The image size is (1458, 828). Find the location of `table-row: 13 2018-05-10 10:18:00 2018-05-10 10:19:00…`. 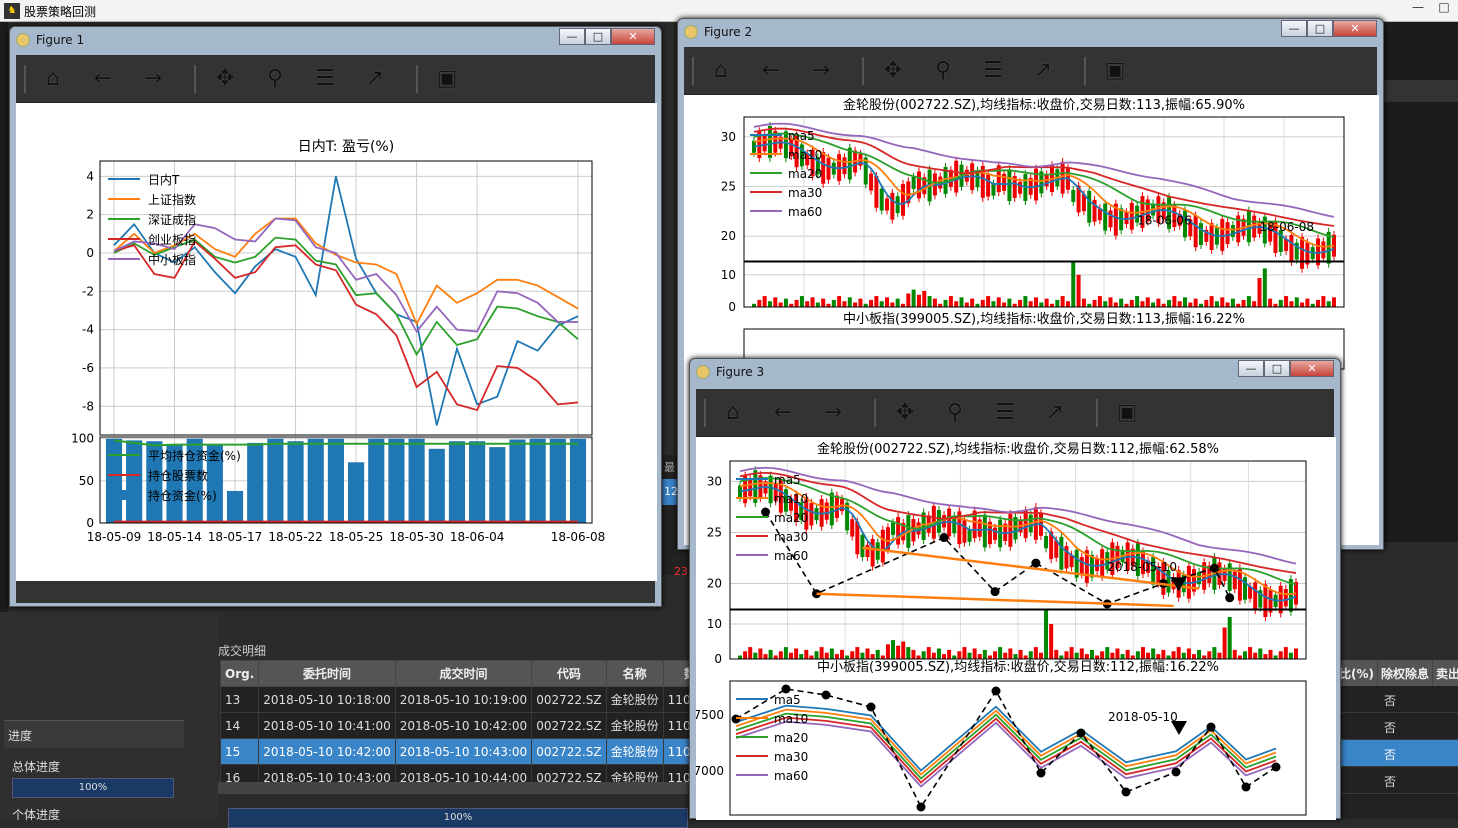

table-row: 13 2018-05-10 10:18:00 2018-05-10 10:19:00… is located at coordinates (474, 699).